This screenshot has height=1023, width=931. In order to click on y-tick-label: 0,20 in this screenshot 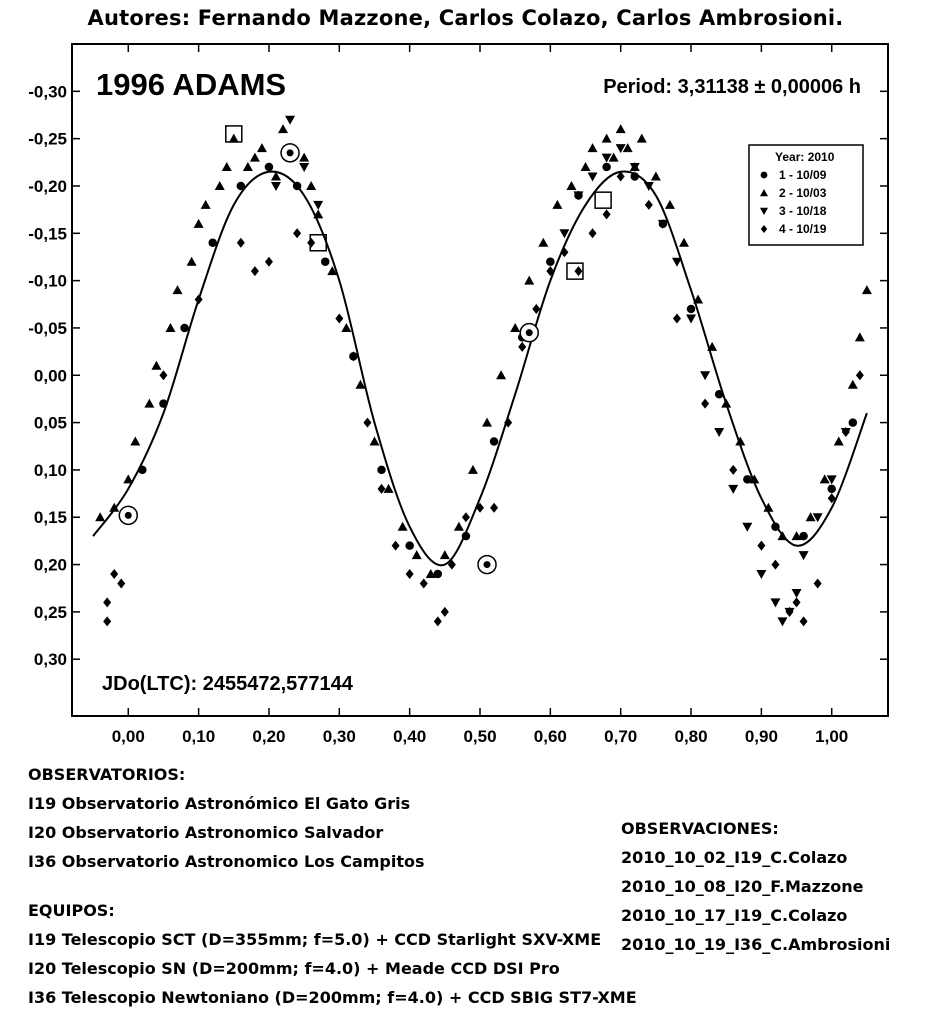, I will do `click(50, 565)`.